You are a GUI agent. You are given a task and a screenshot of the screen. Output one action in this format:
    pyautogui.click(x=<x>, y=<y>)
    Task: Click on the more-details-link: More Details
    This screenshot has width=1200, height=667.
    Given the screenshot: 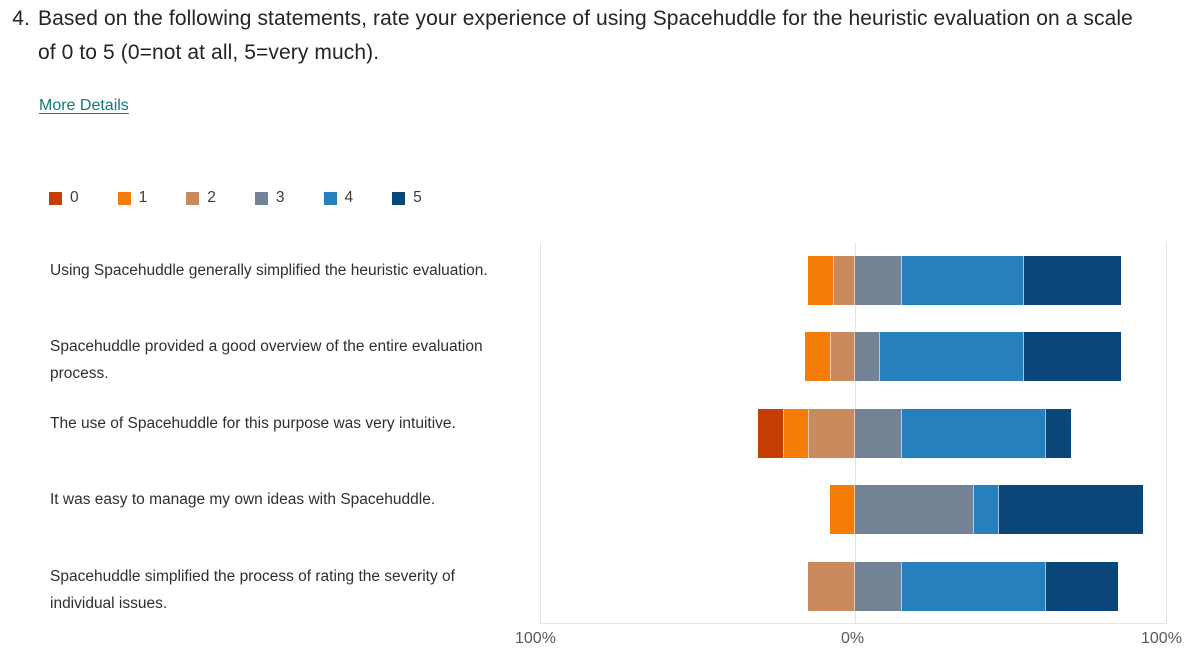 What is the action you would take?
    pyautogui.click(x=84, y=105)
    